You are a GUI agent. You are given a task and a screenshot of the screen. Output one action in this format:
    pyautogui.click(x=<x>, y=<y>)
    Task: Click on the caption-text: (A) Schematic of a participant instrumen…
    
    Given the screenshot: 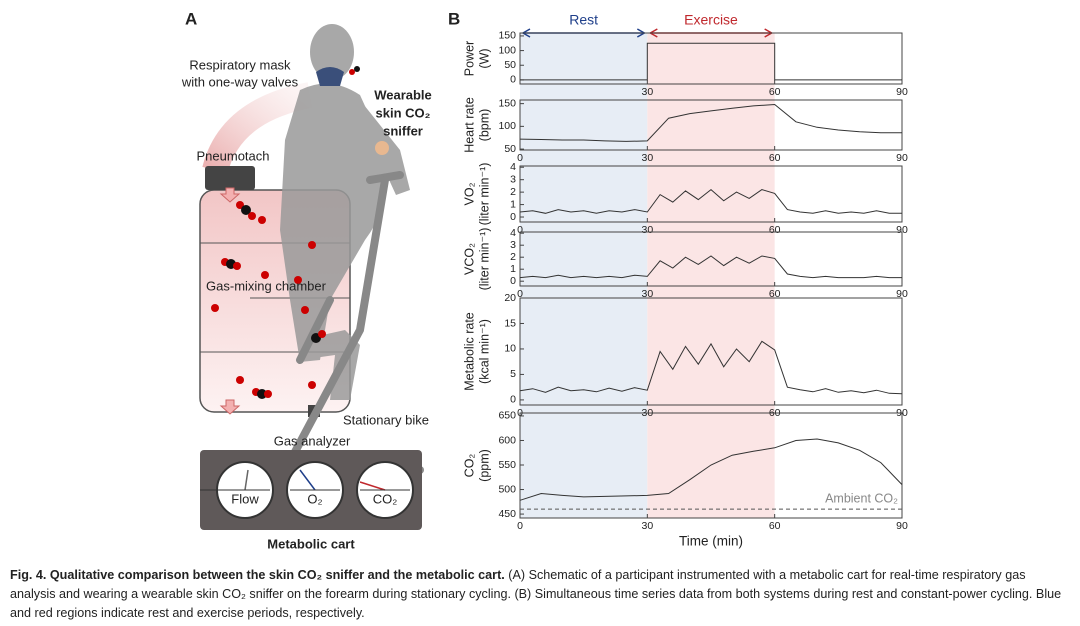 What is the action you would take?
    pyautogui.click(x=536, y=594)
    